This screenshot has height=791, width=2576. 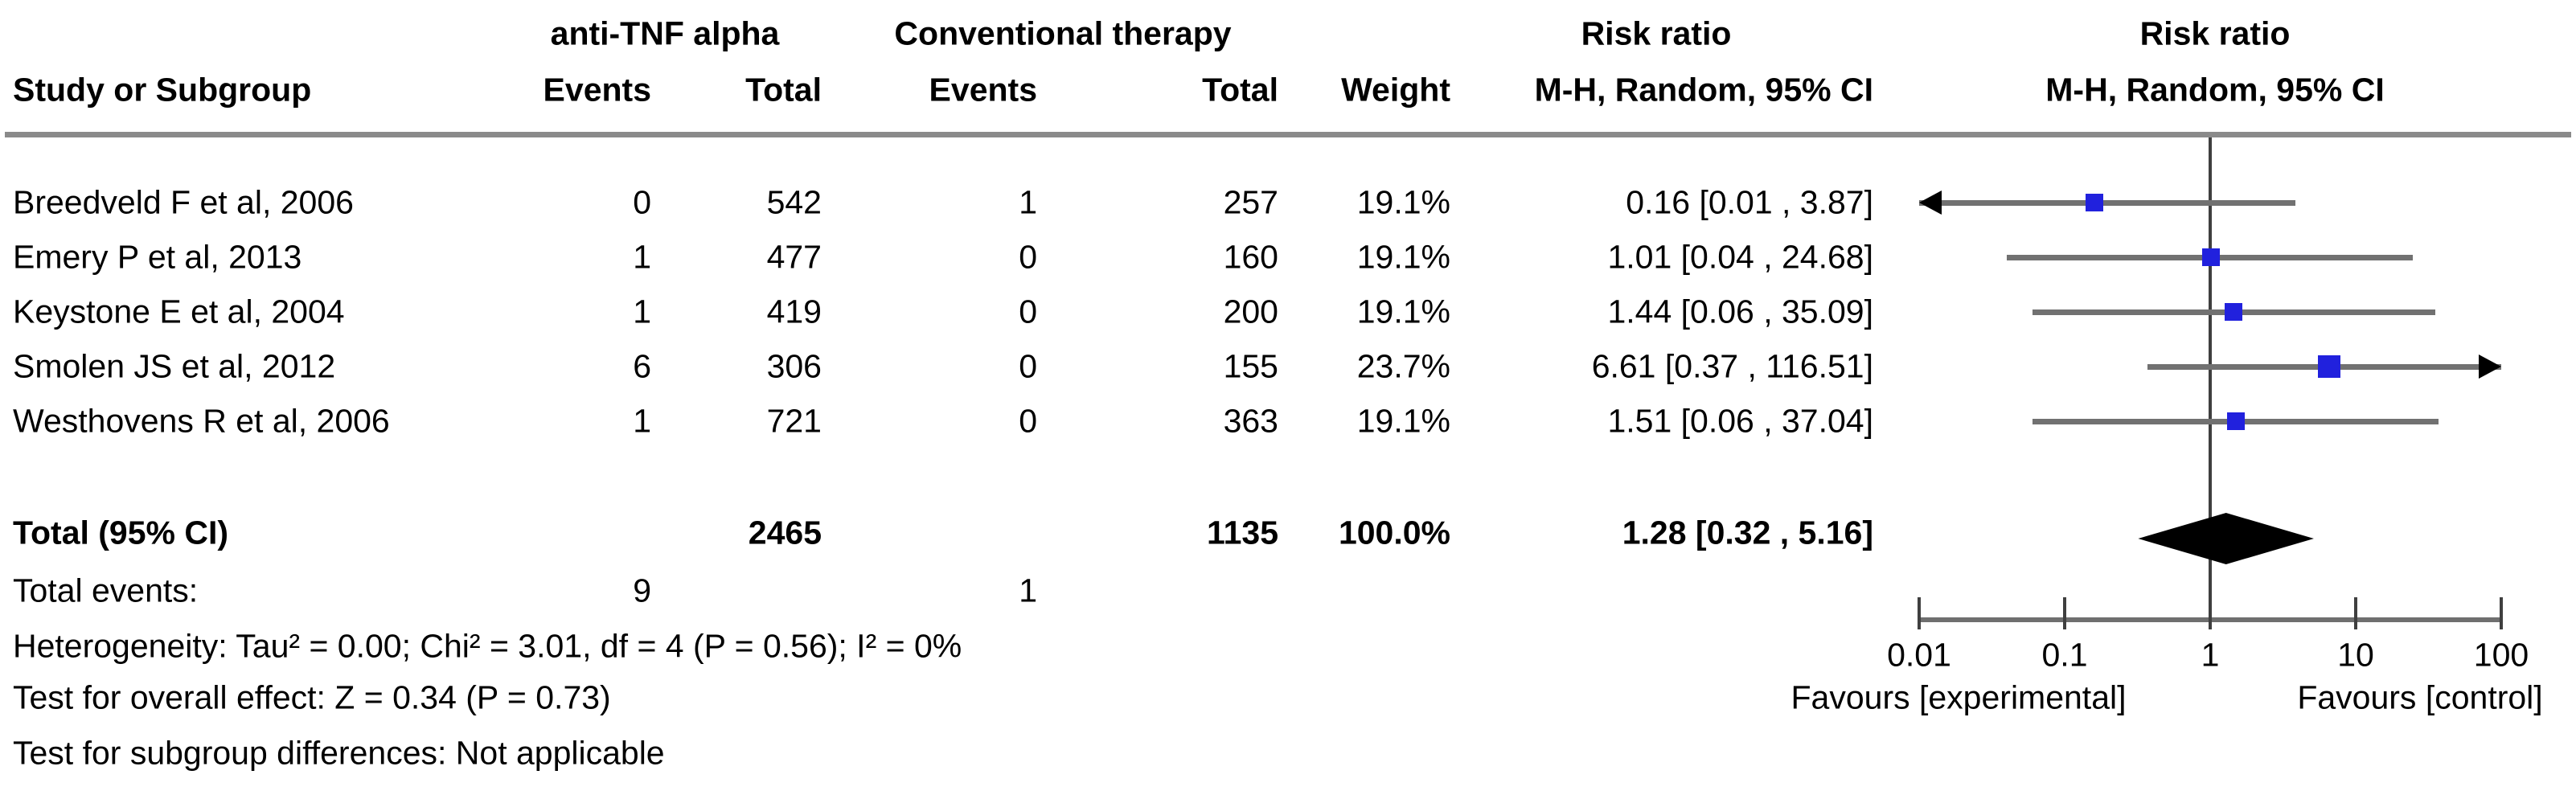 I want to click on column-header-weight: Weight, so click(x=1395, y=90).